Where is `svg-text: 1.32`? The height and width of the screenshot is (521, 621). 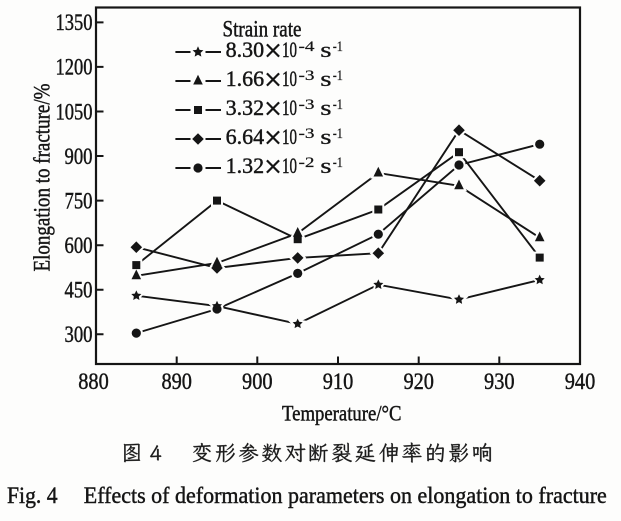 svg-text: 1.32 is located at coordinates (245, 165).